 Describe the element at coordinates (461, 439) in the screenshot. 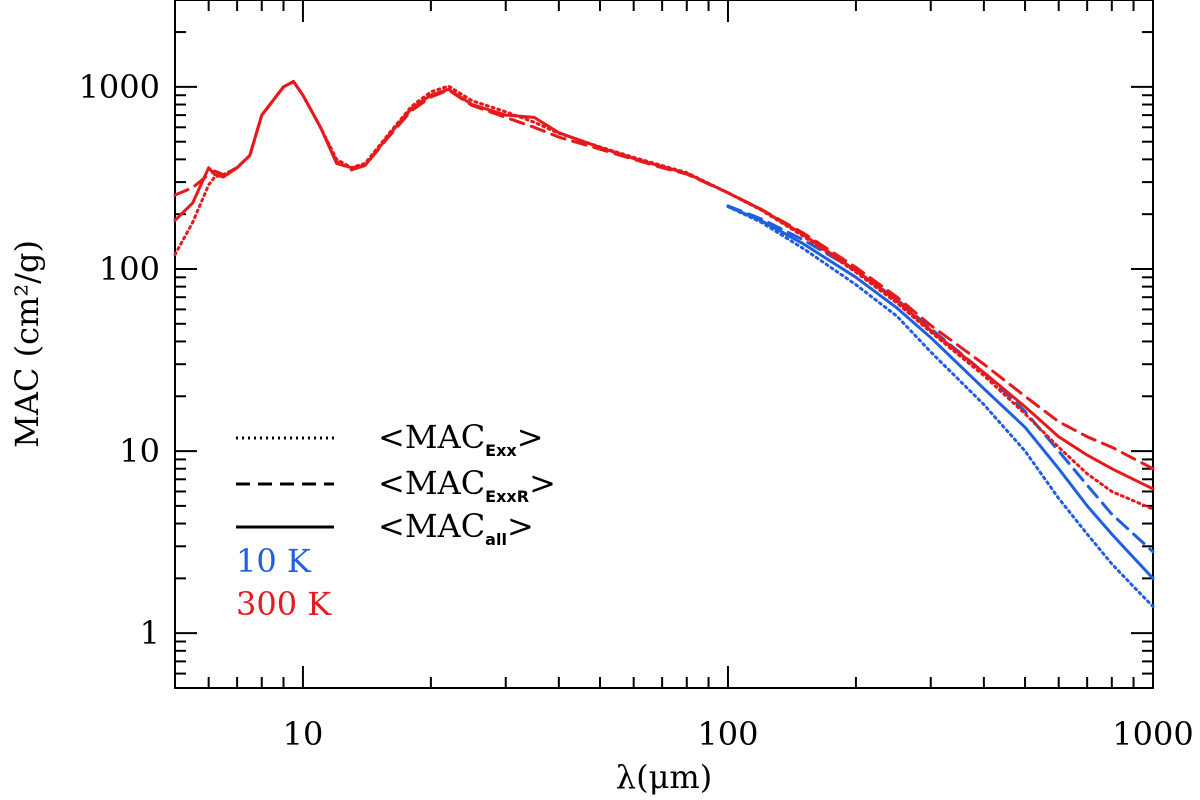

I see `legend-label-dotted: <MACExx>` at that location.